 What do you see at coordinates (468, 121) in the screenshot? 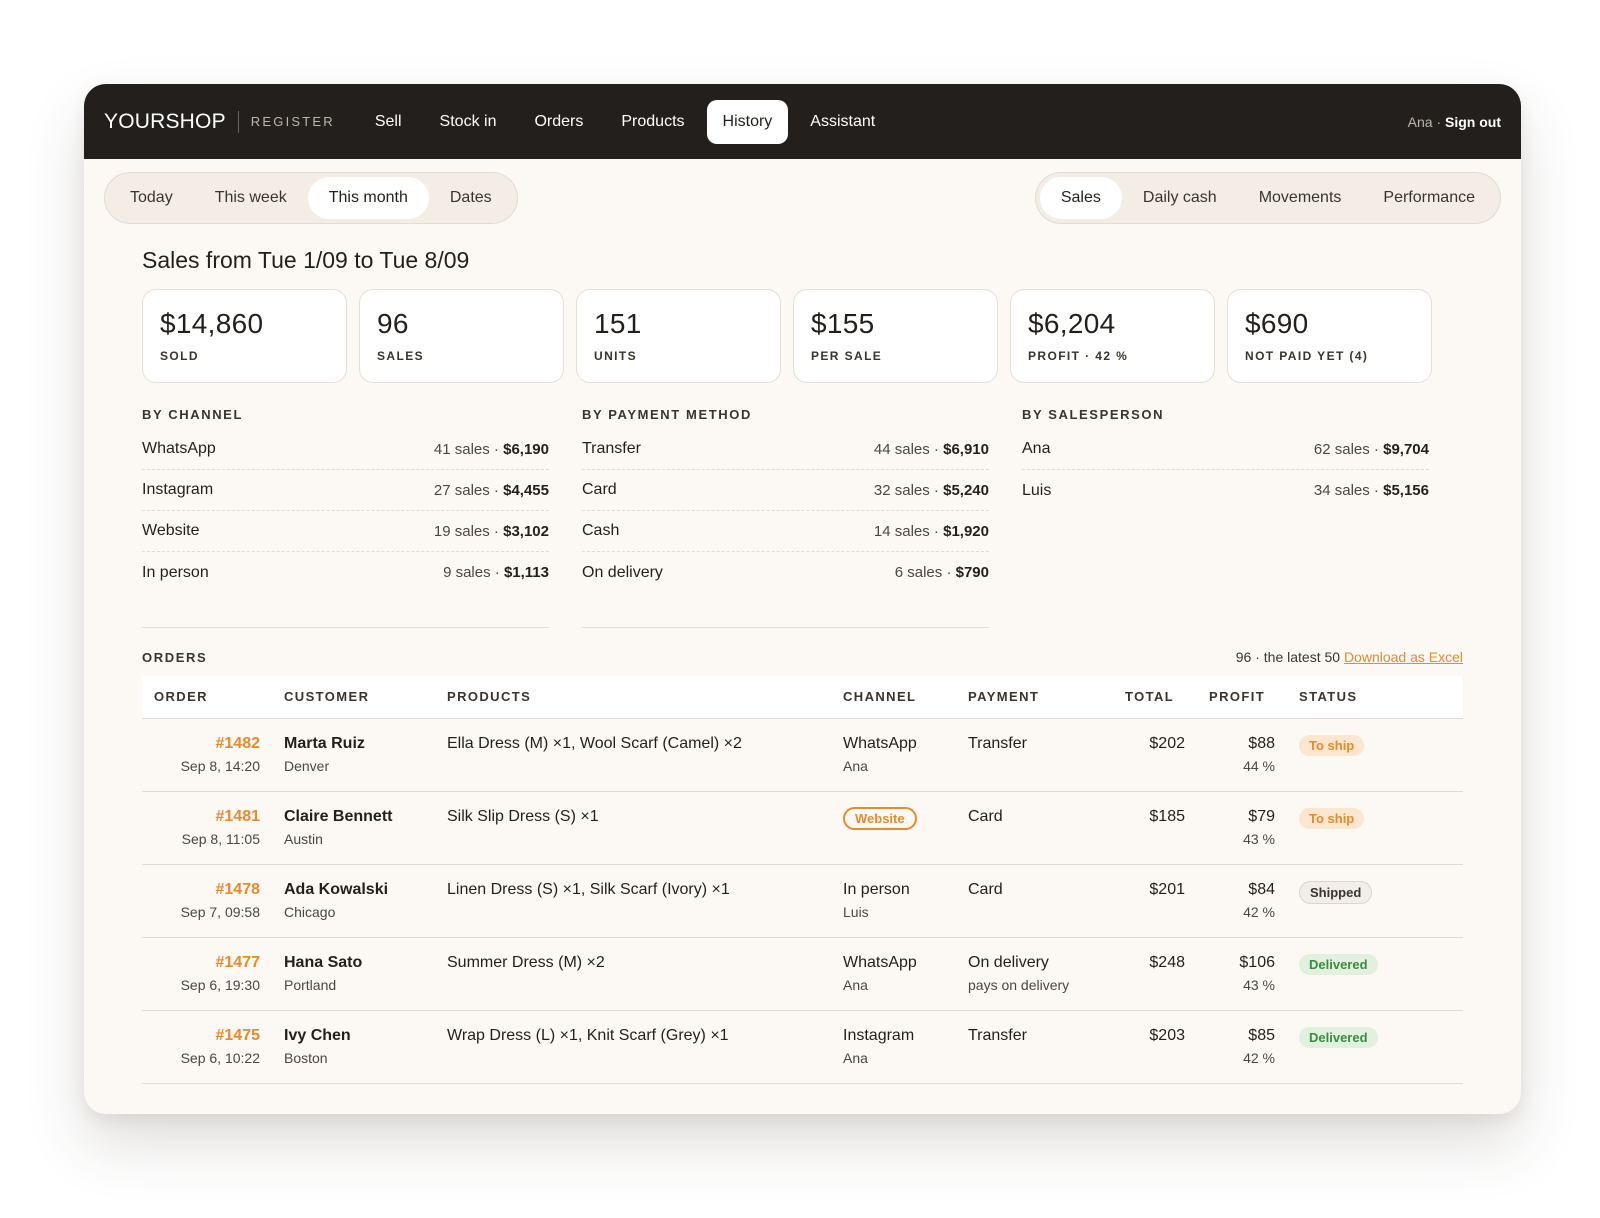
I see `nav-stock-in: Stock in` at bounding box center [468, 121].